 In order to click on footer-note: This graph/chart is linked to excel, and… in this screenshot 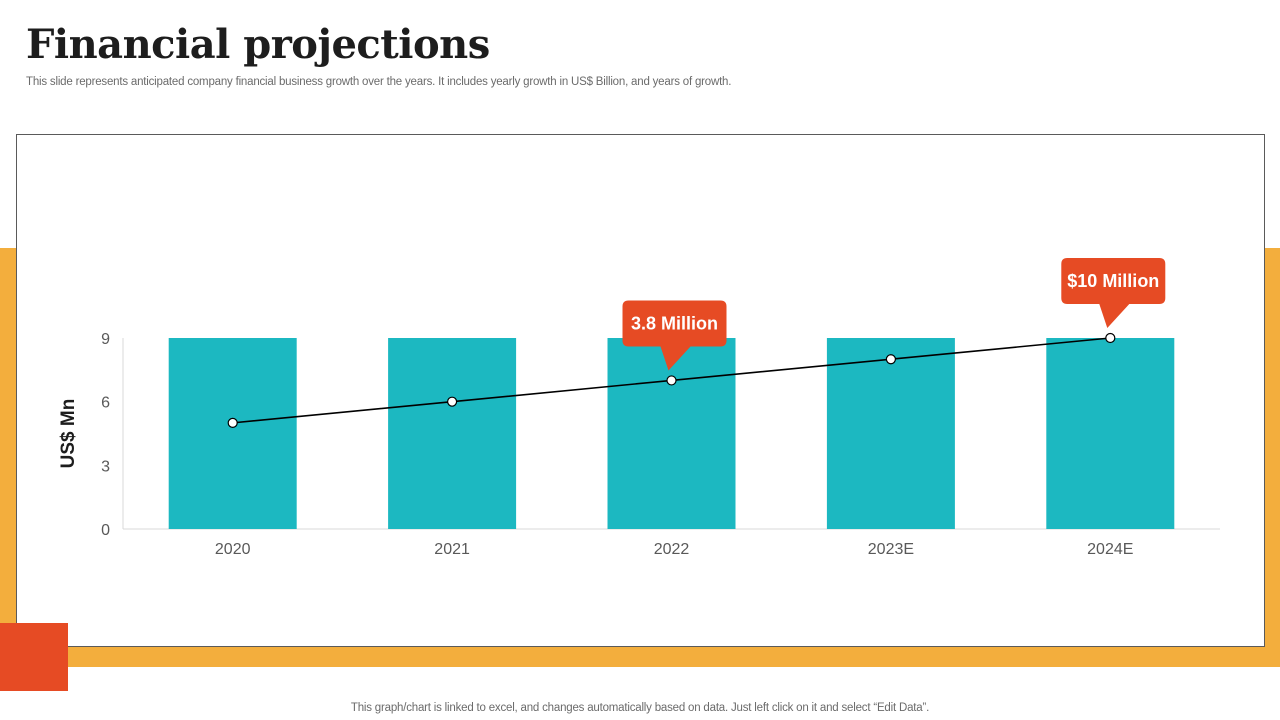, I will do `click(640, 708)`.